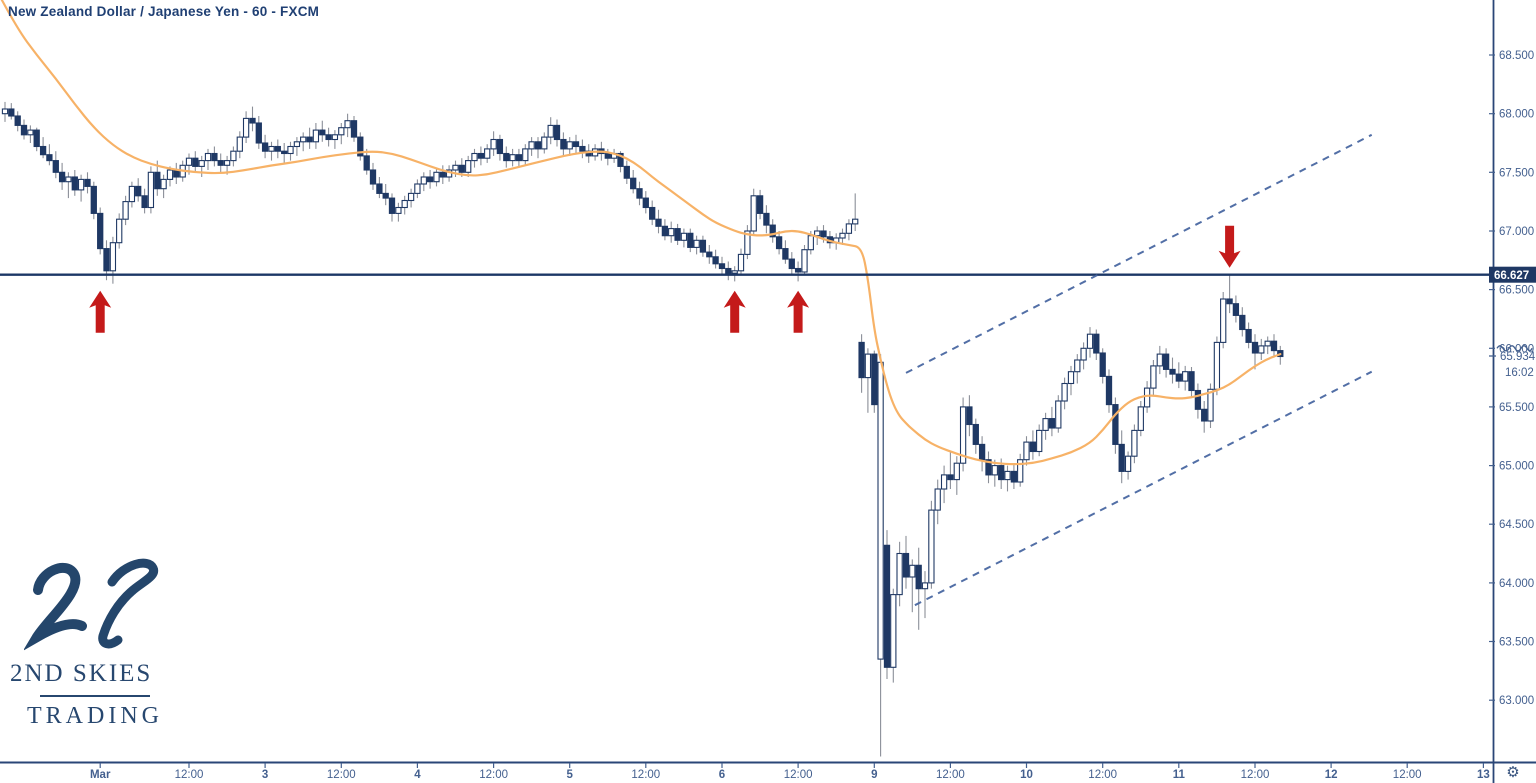 This screenshot has height=783, width=1536. Describe the element at coordinates (265, 775) in the screenshot. I see `time-tick-label: 3` at that location.